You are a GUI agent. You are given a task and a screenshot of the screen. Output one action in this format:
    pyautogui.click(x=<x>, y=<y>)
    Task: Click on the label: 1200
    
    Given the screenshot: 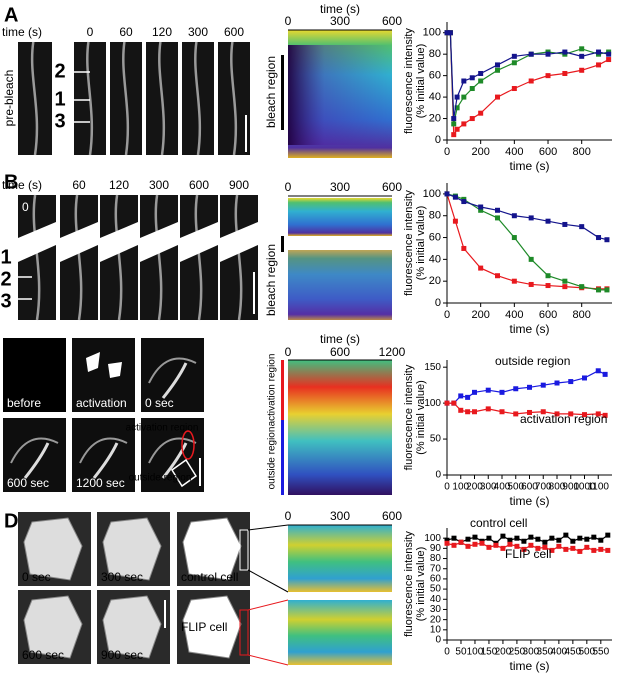 What is the action you would take?
    pyautogui.click(x=392, y=352)
    